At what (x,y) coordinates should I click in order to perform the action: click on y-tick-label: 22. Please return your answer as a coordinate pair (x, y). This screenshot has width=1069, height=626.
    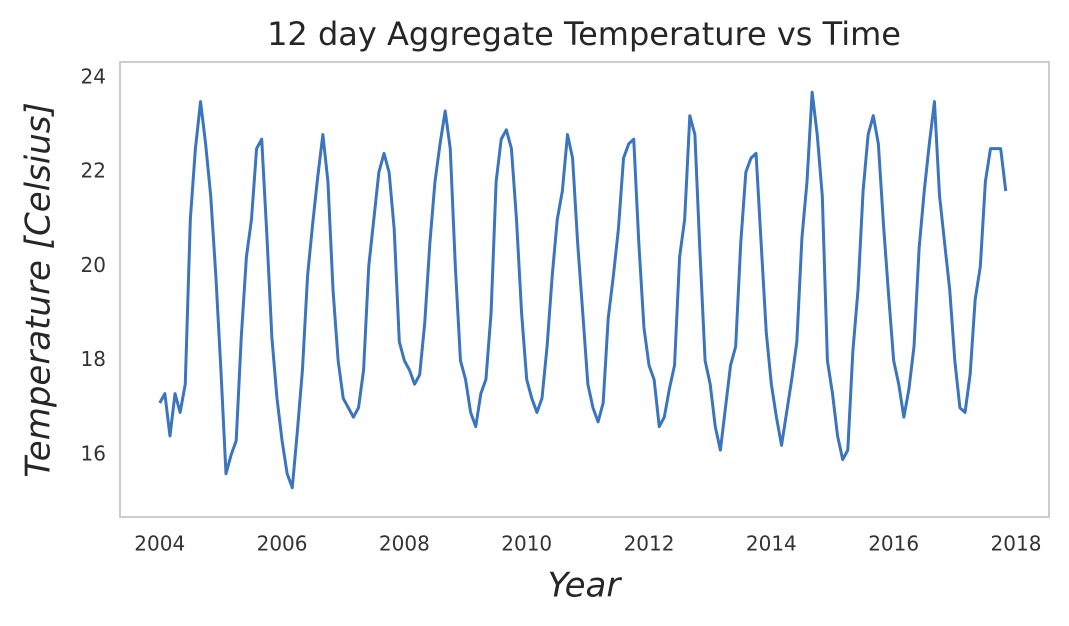
    Looking at the image, I should click on (93, 171).